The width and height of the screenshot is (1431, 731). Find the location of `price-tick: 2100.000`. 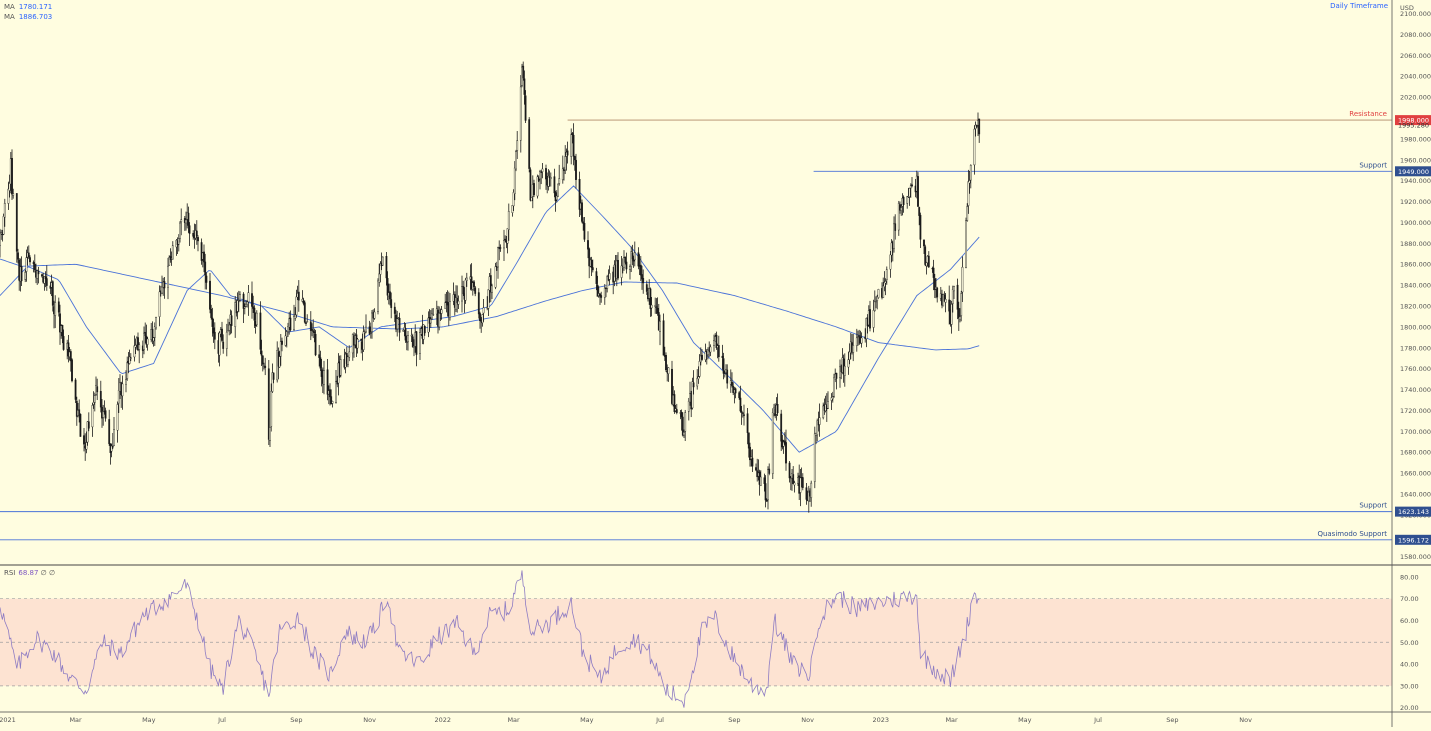

price-tick: 2100.000 is located at coordinates (1415, 14).